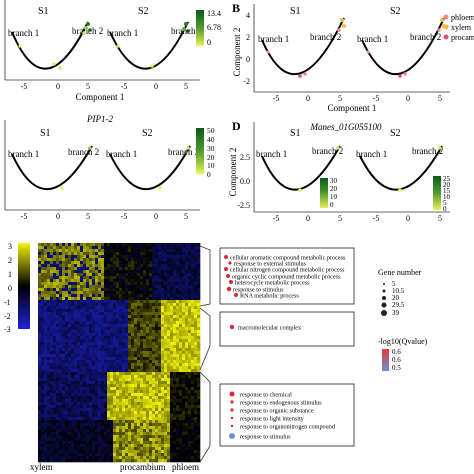  I want to click on go-dot, so click(228, 276).